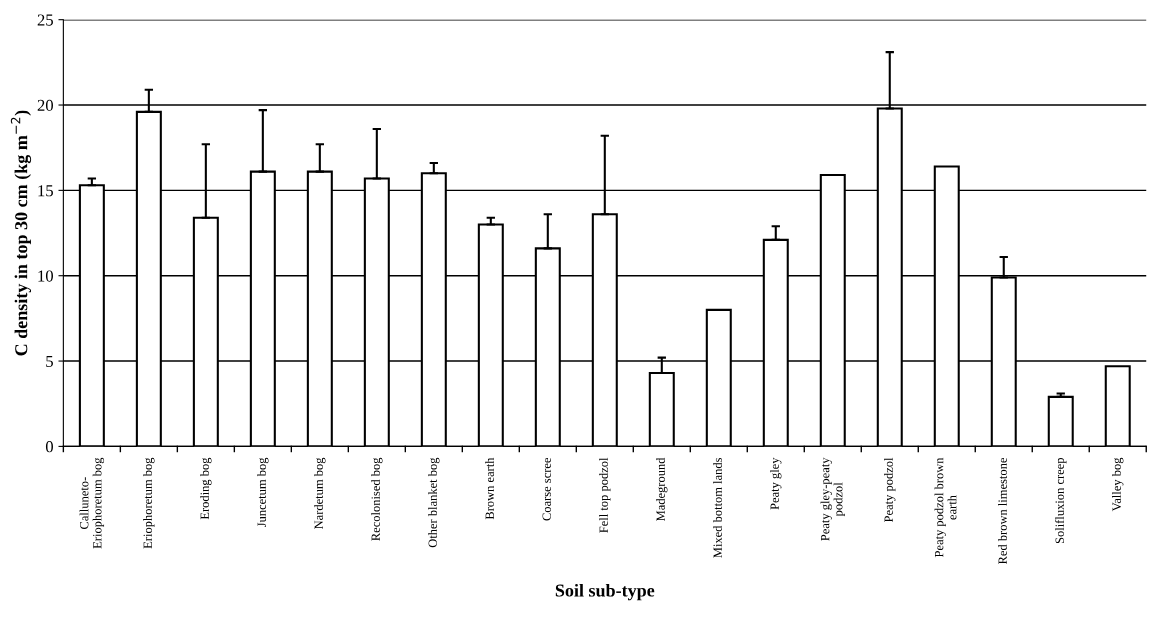 The height and width of the screenshot is (635, 1152). I want to click on x-tick-label: Eriophoretum bog, so click(149, 503).